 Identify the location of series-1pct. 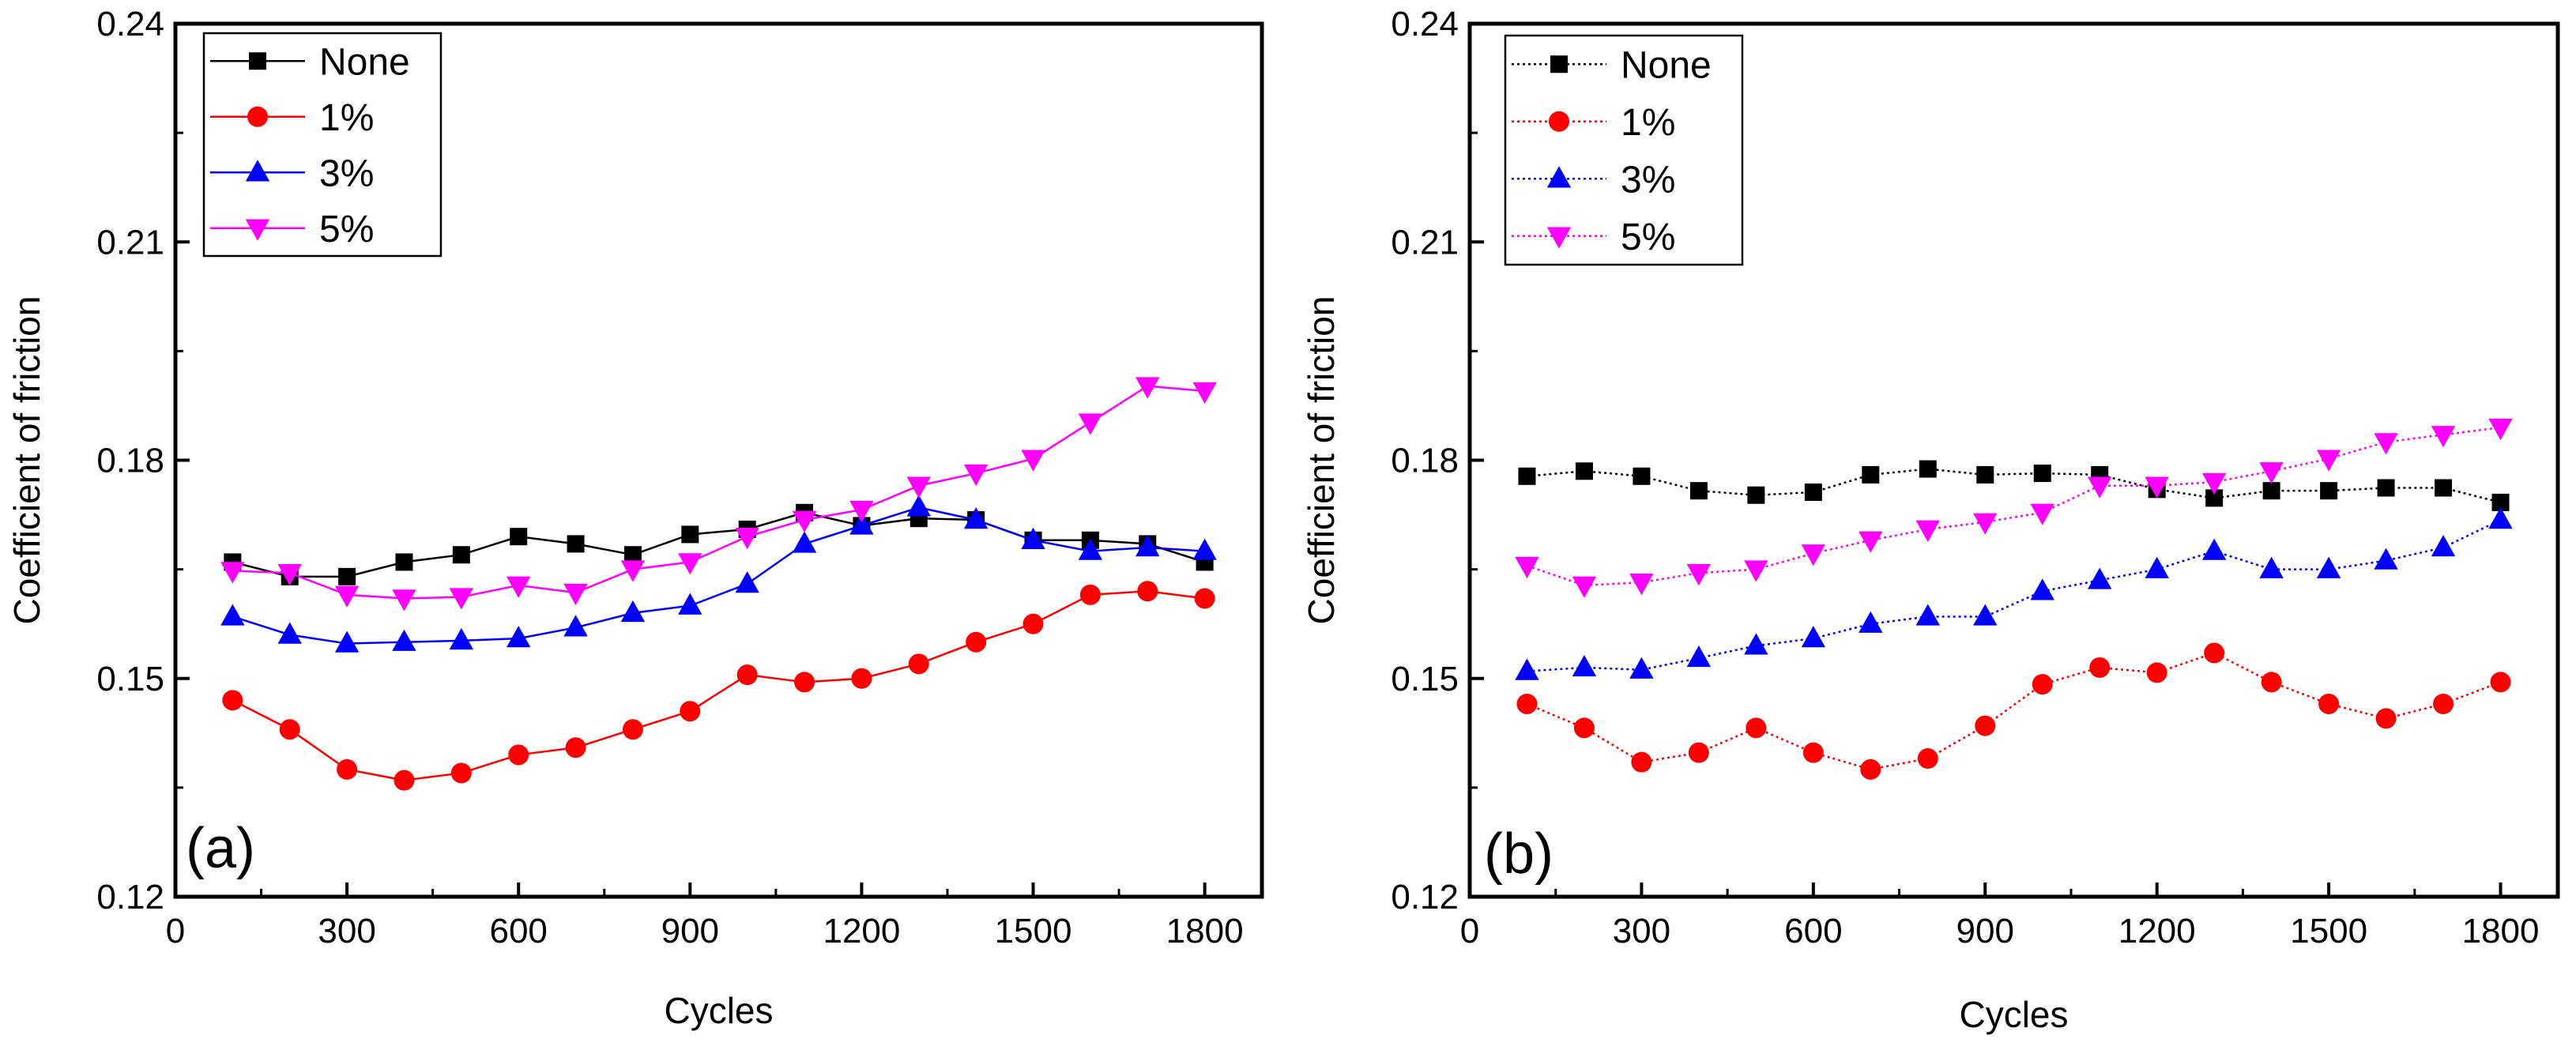
(2013, 711).